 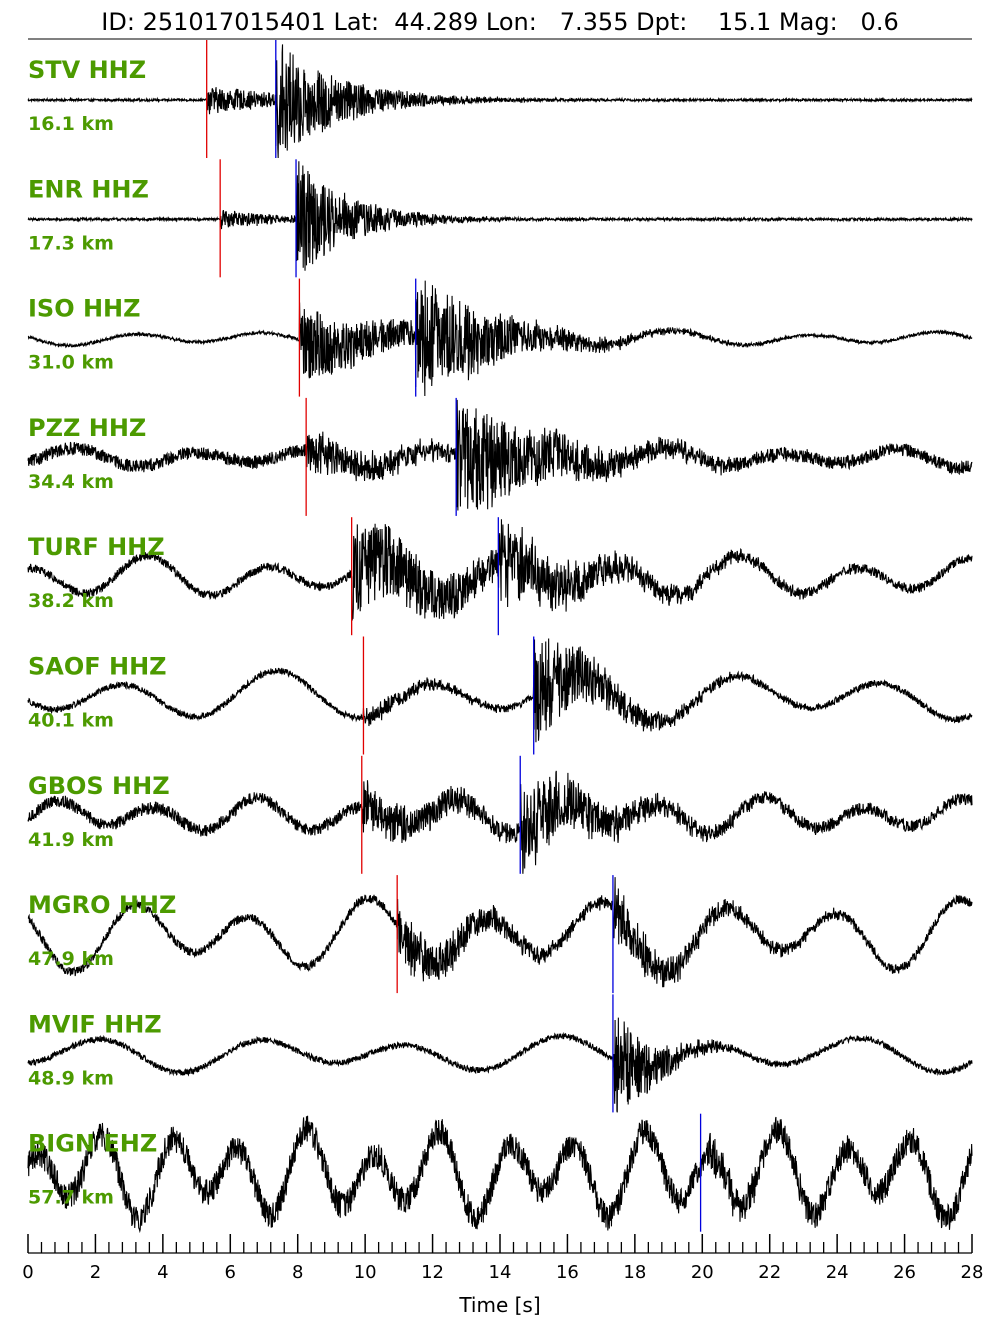 I want to click on station-name: MVIF HHZ, so click(x=95, y=1024).